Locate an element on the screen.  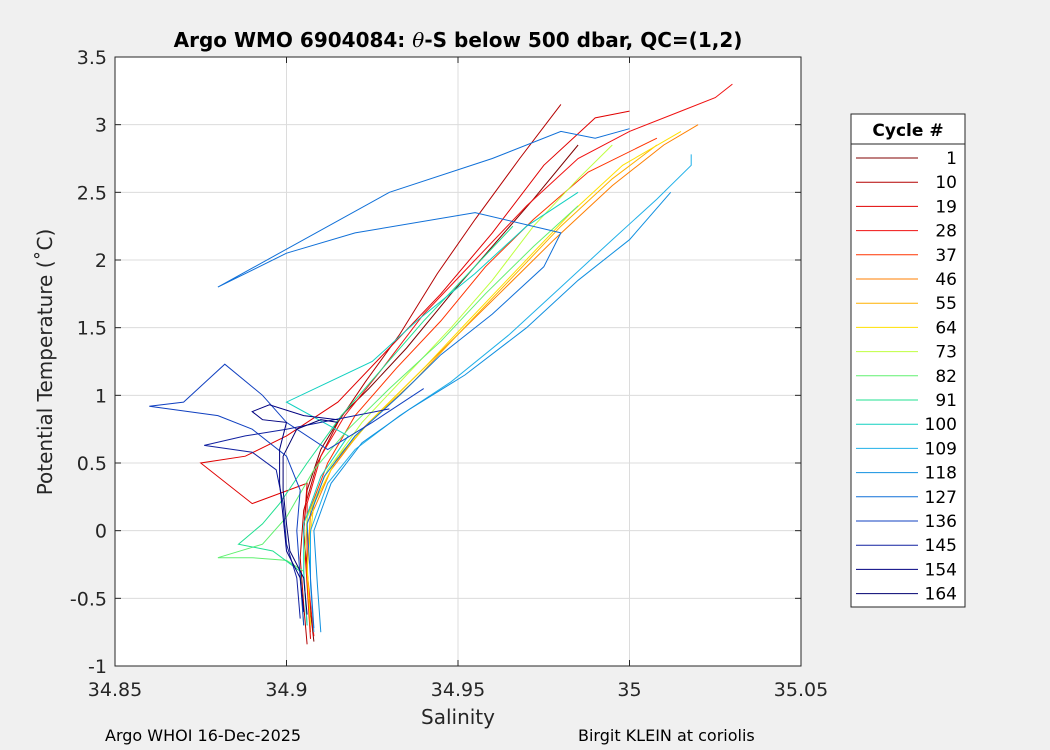
y-tick-label: 2.5 is located at coordinates (92, 193).